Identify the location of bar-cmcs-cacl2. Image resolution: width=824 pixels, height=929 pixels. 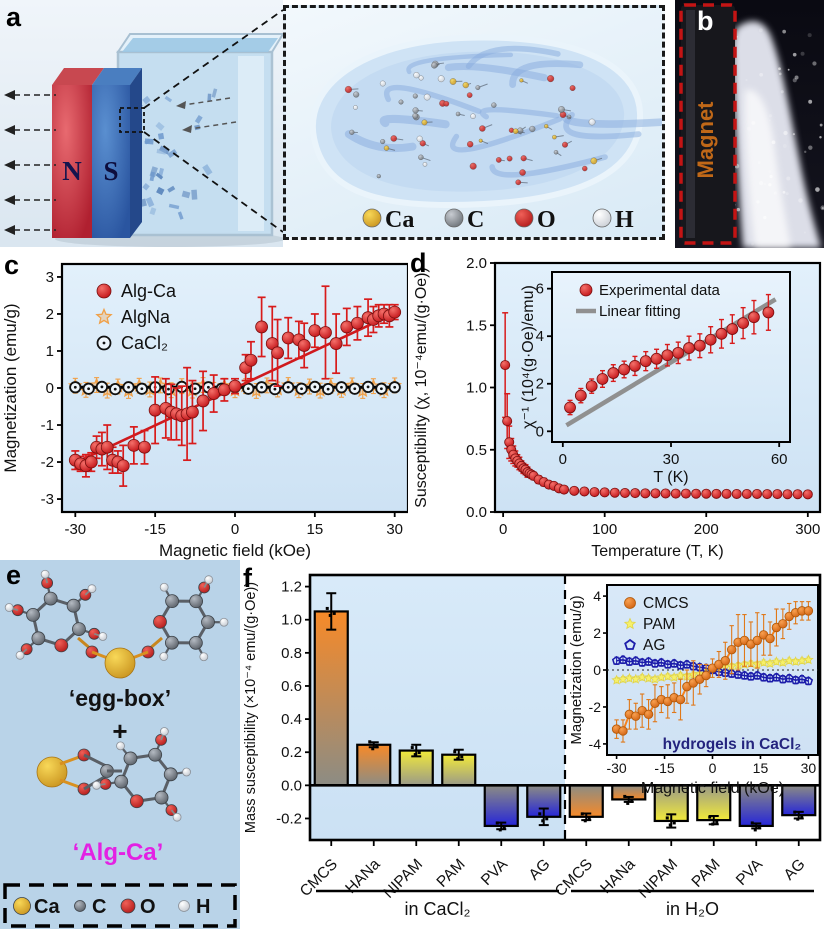
(331, 698).